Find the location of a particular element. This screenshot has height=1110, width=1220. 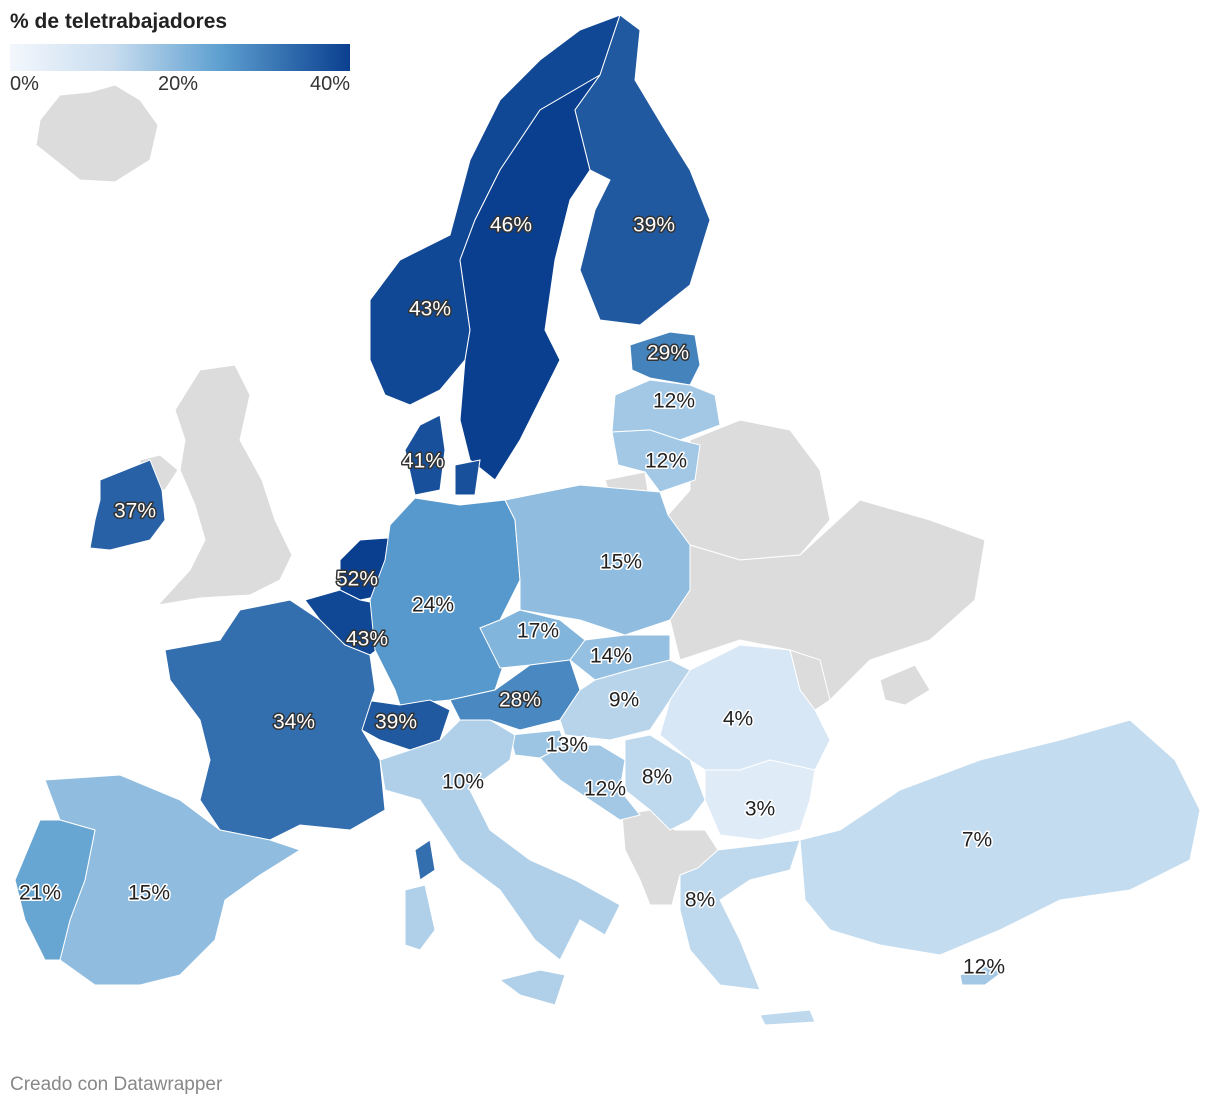

value-label-slovenia: 13% is located at coordinates (567, 745).